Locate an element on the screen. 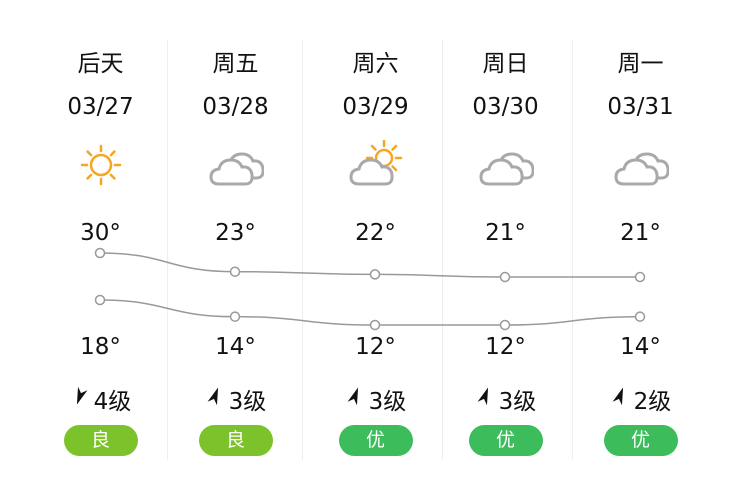 The height and width of the screenshot is (500, 750). day-label: 周六 is located at coordinates (375, 64).